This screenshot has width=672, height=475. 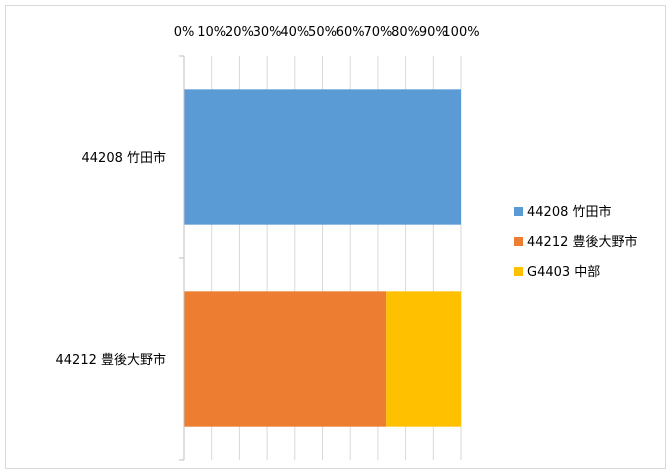 I want to click on category-label-2: 44212 豊後大野市, so click(x=111, y=360).